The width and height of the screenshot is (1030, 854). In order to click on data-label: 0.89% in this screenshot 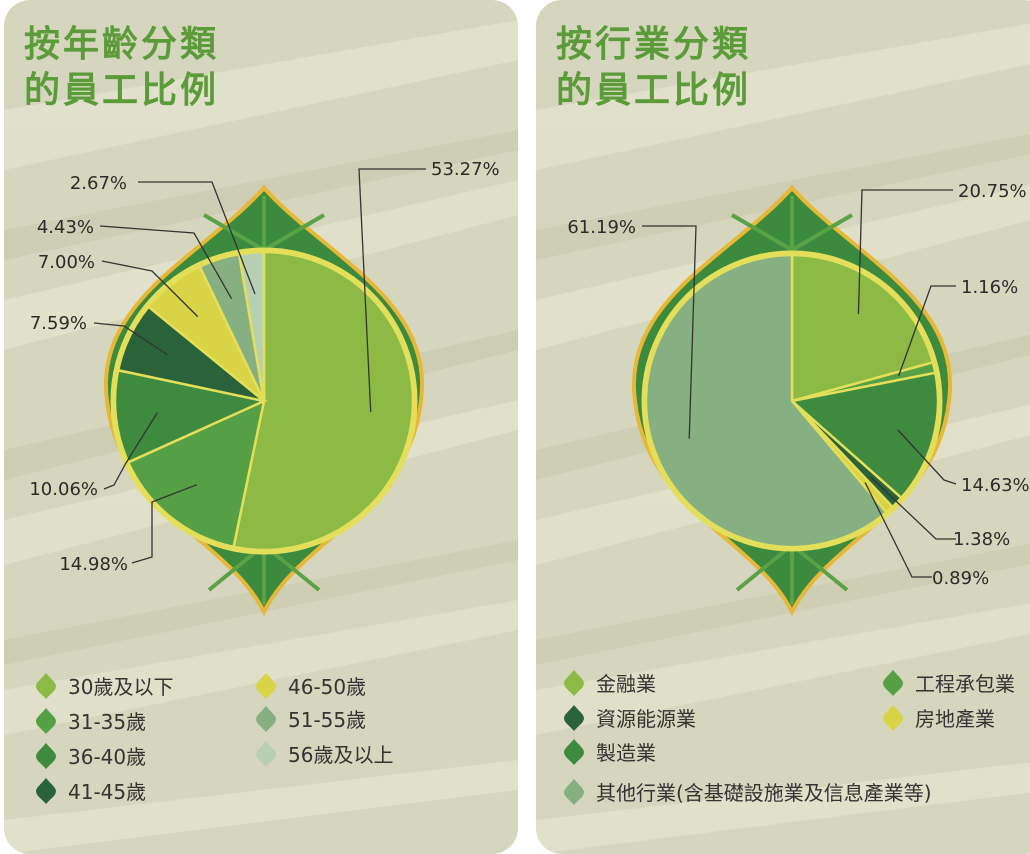, I will do `click(960, 578)`.